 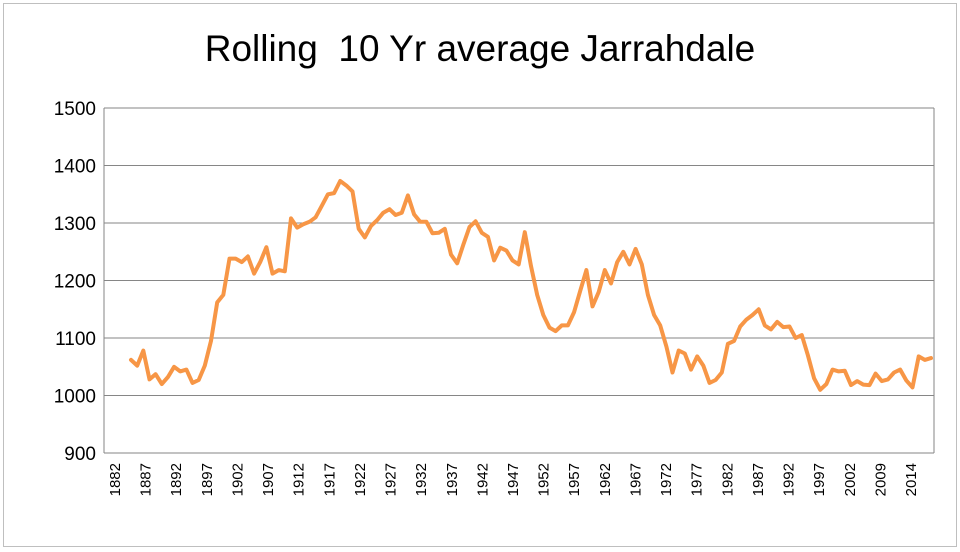 What do you see at coordinates (452, 479) in the screenshot?
I see `x-tick-label: 1937` at bounding box center [452, 479].